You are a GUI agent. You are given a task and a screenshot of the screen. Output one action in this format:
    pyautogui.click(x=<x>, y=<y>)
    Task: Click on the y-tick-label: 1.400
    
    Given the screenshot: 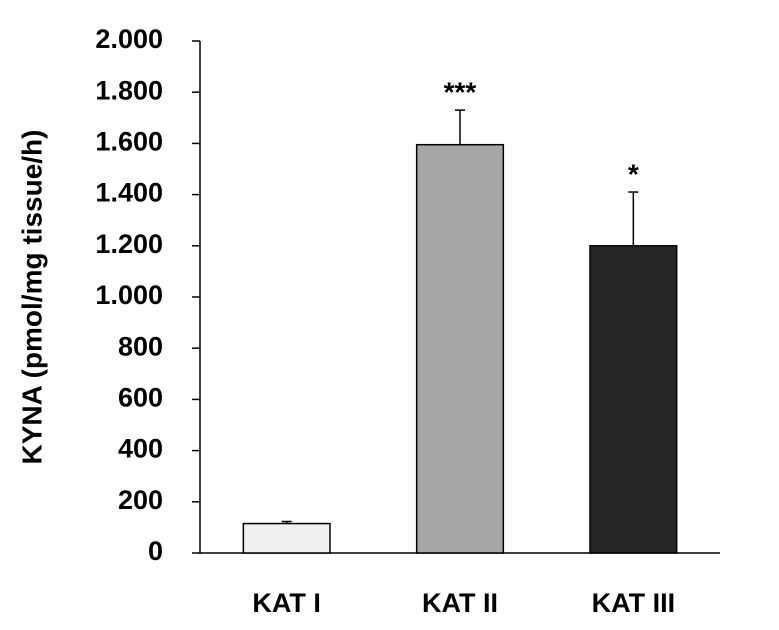 What is the action you would take?
    pyautogui.click(x=129, y=193)
    